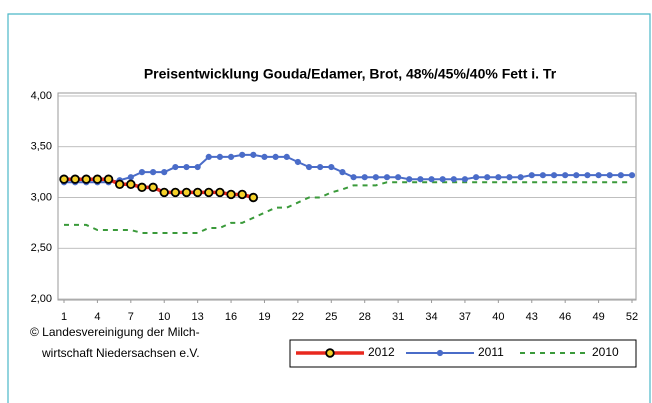 This screenshot has width=652, height=403. Describe the element at coordinates (198, 317) in the screenshot. I see `x-tick-label: 13` at that location.